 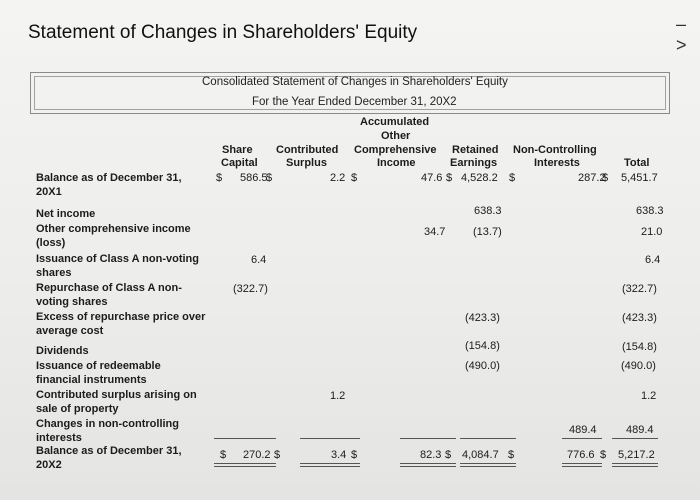 I want to click on col-share-capital-line1: Share, so click(x=237, y=150).